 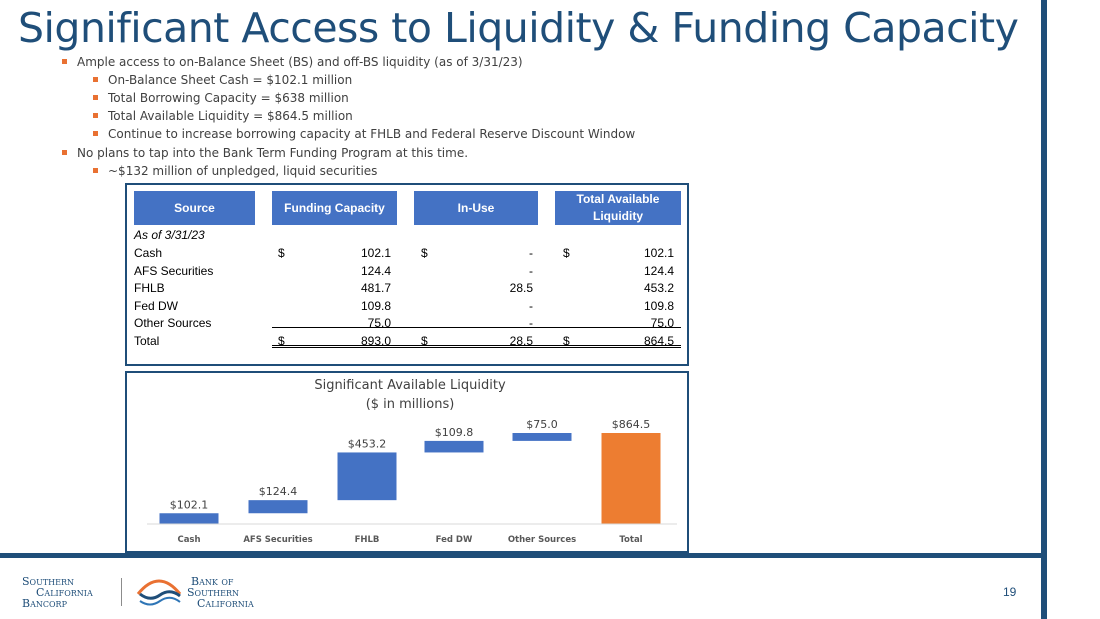 What do you see at coordinates (658, 288) in the screenshot?
I see `row-available-value: 453.2` at bounding box center [658, 288].